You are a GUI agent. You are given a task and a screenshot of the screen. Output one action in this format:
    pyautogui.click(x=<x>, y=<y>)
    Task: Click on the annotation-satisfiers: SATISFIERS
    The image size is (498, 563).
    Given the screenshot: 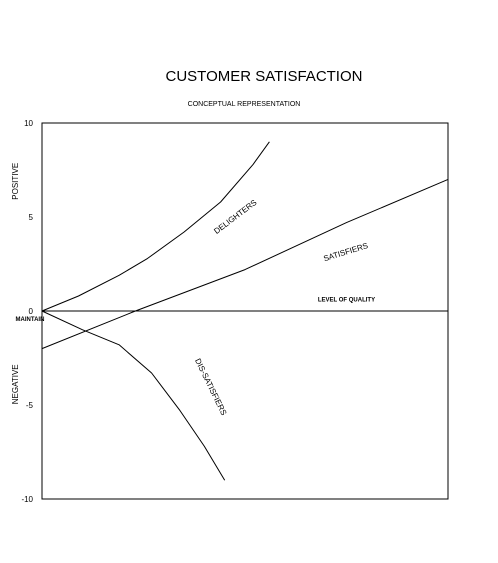 What is the action you would take?
    pyautogui.click(x=345, y=252)
    